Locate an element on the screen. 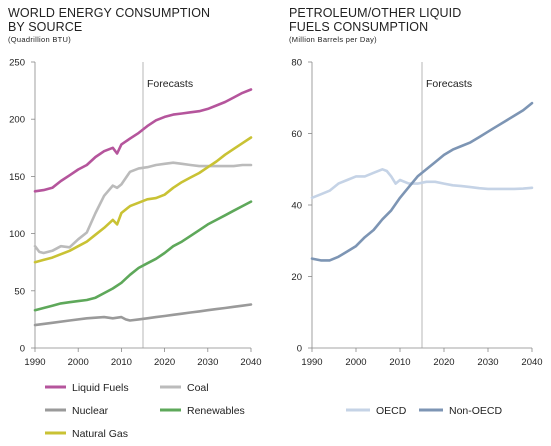 Image resolution: width=551 pixels, height=446 pixels. series-line-liquid-fuels is located at coordinates (143, 140).